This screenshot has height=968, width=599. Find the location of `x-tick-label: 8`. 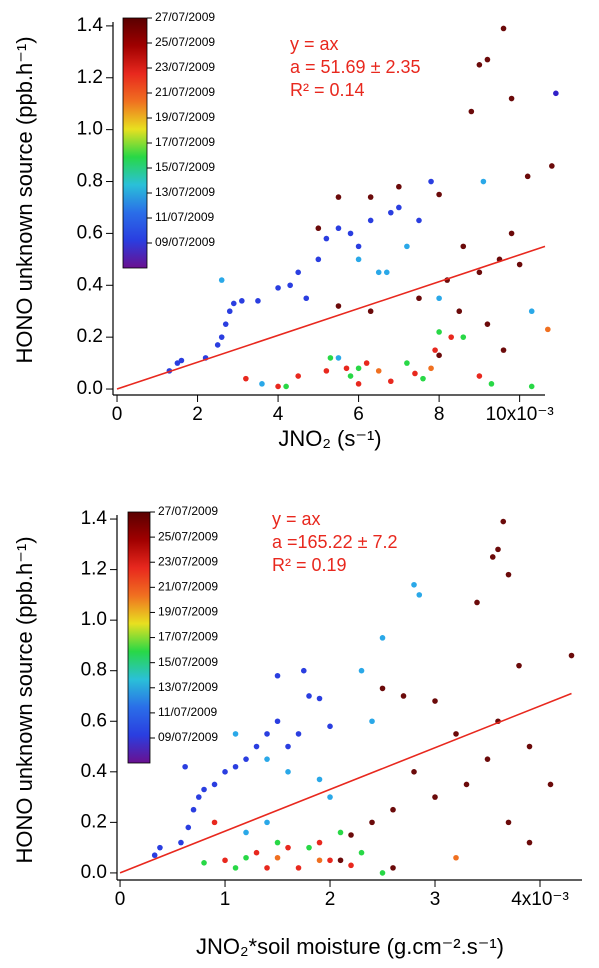

x-tick-label: 8 is located at coordinates (439, 414).